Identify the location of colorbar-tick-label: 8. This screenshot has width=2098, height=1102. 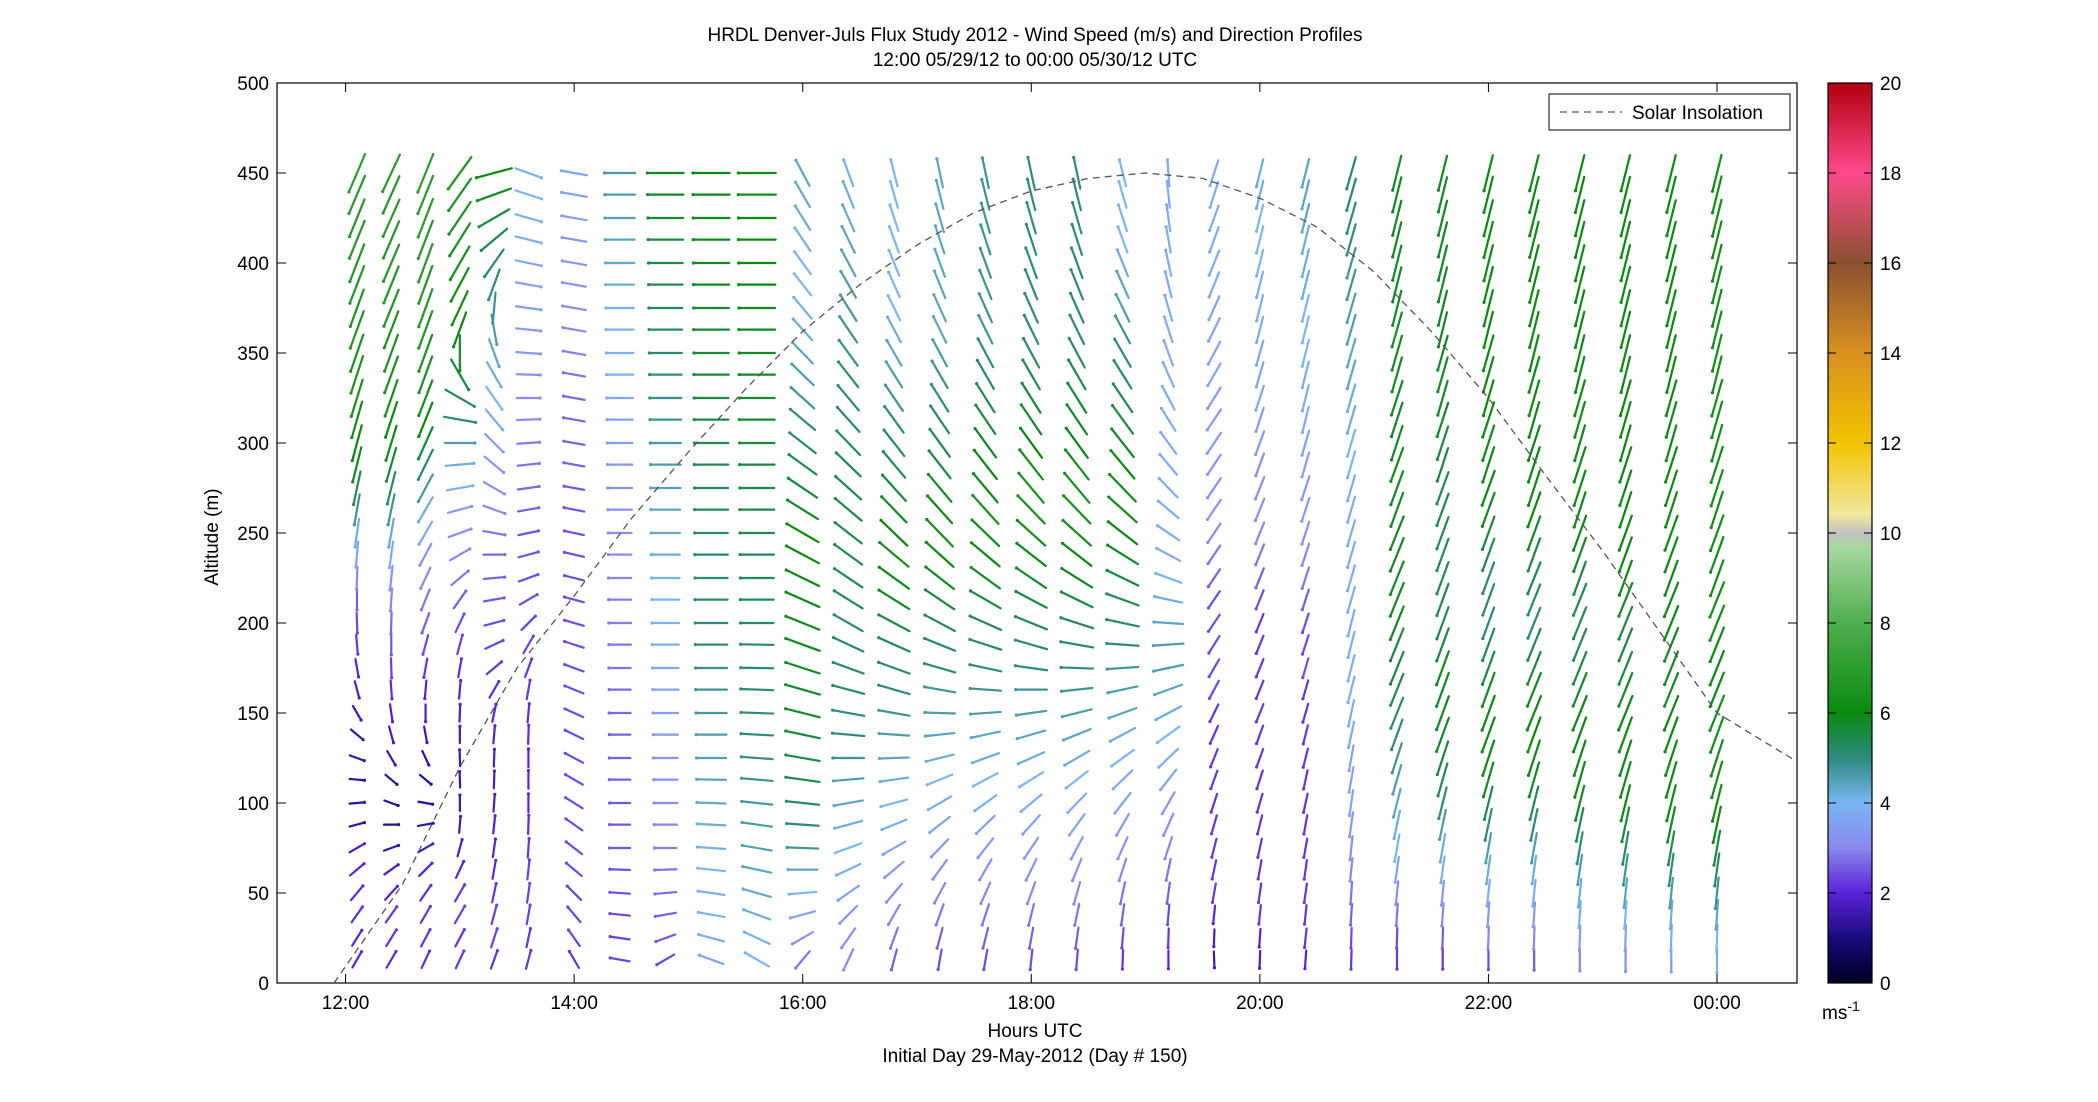
(1885, 624).